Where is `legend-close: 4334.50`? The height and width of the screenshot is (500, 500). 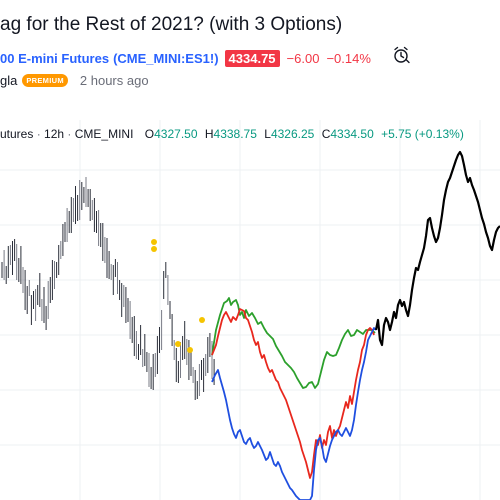
legend-close: 4334.50 is located at coordinates (352, 134).